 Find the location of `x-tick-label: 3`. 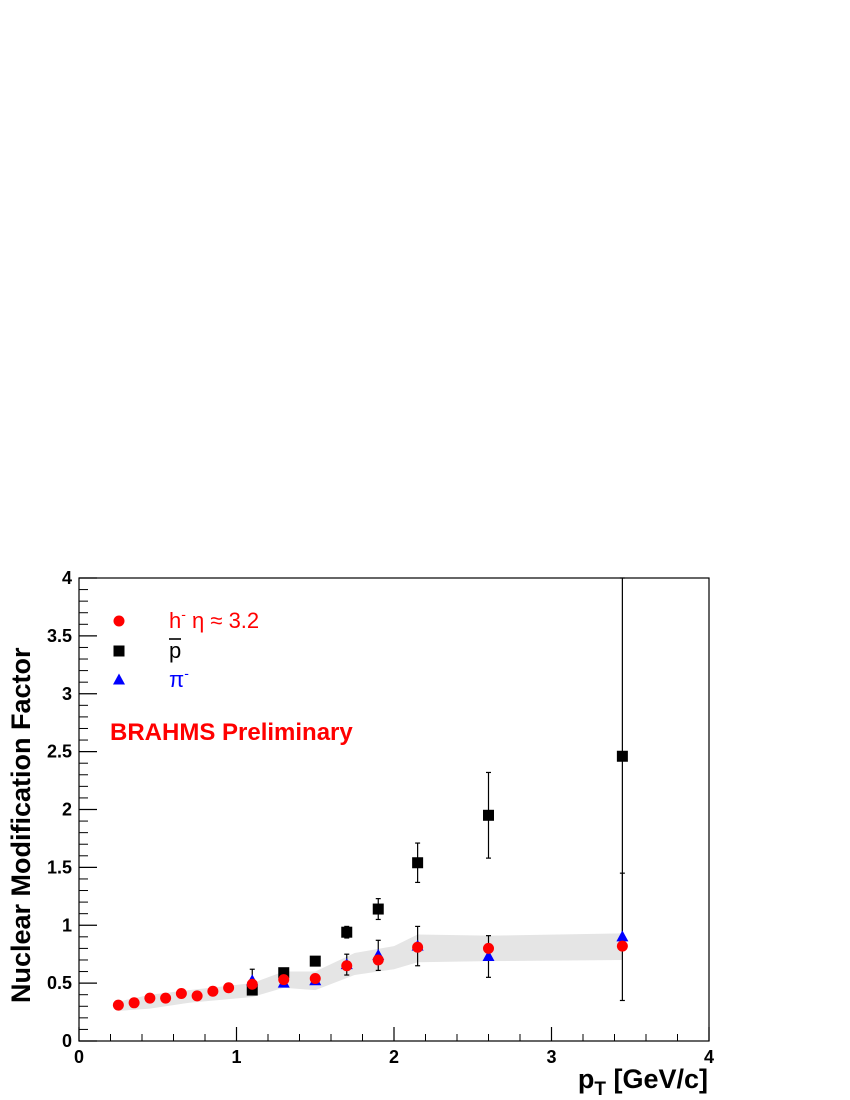

x-tick-label: 3 is located at coordinates (551, 1057).